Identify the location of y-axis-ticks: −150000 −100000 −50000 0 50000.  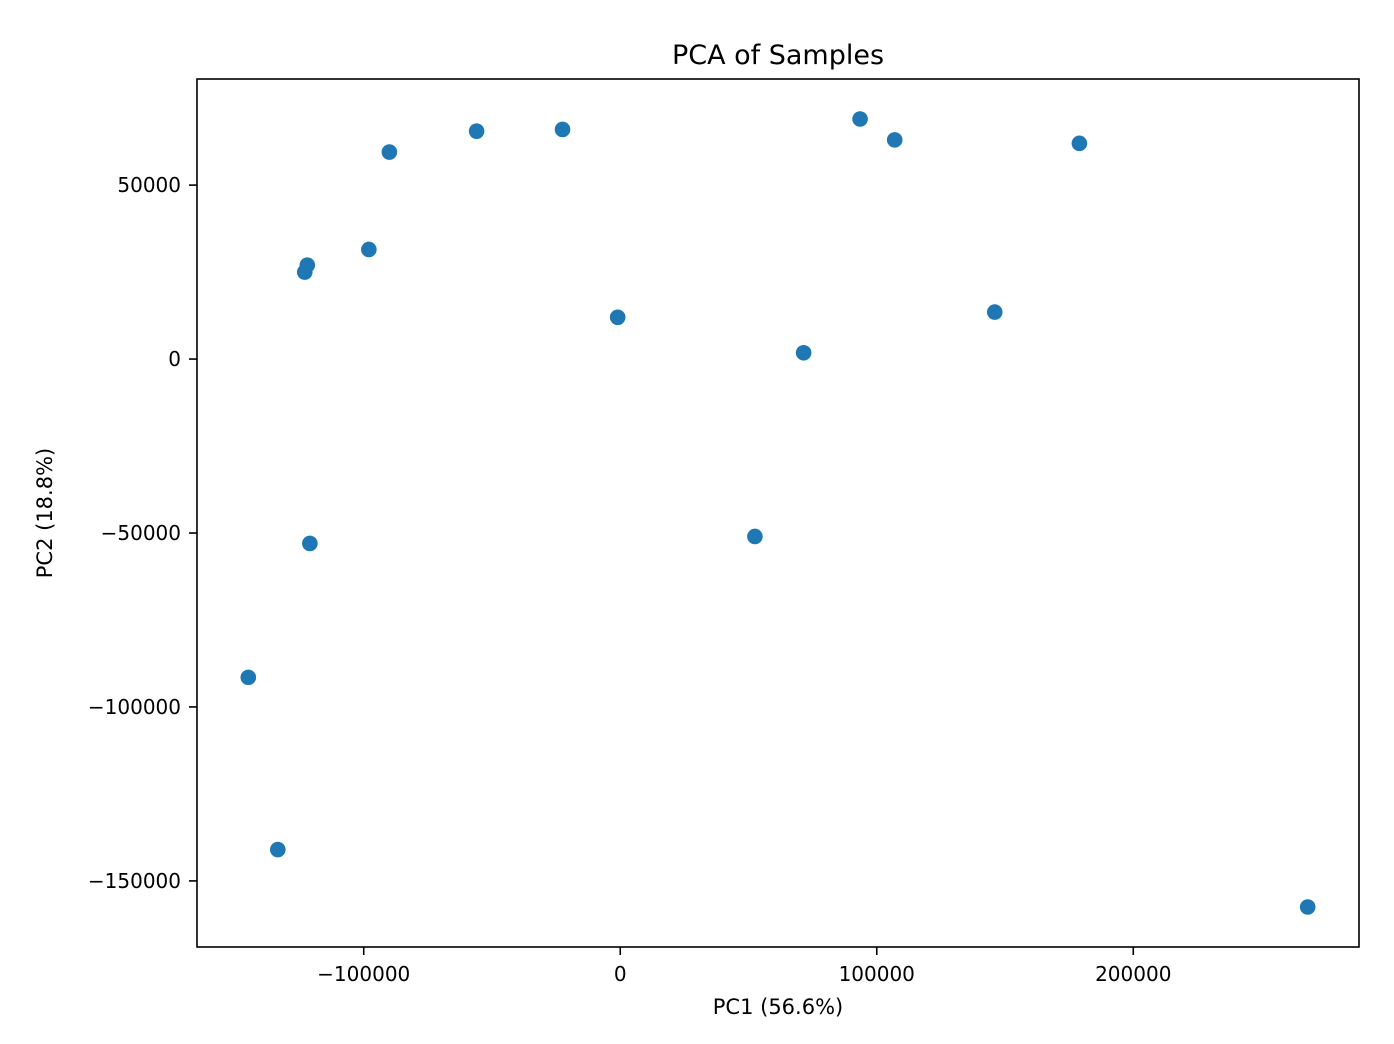
(142, 533).